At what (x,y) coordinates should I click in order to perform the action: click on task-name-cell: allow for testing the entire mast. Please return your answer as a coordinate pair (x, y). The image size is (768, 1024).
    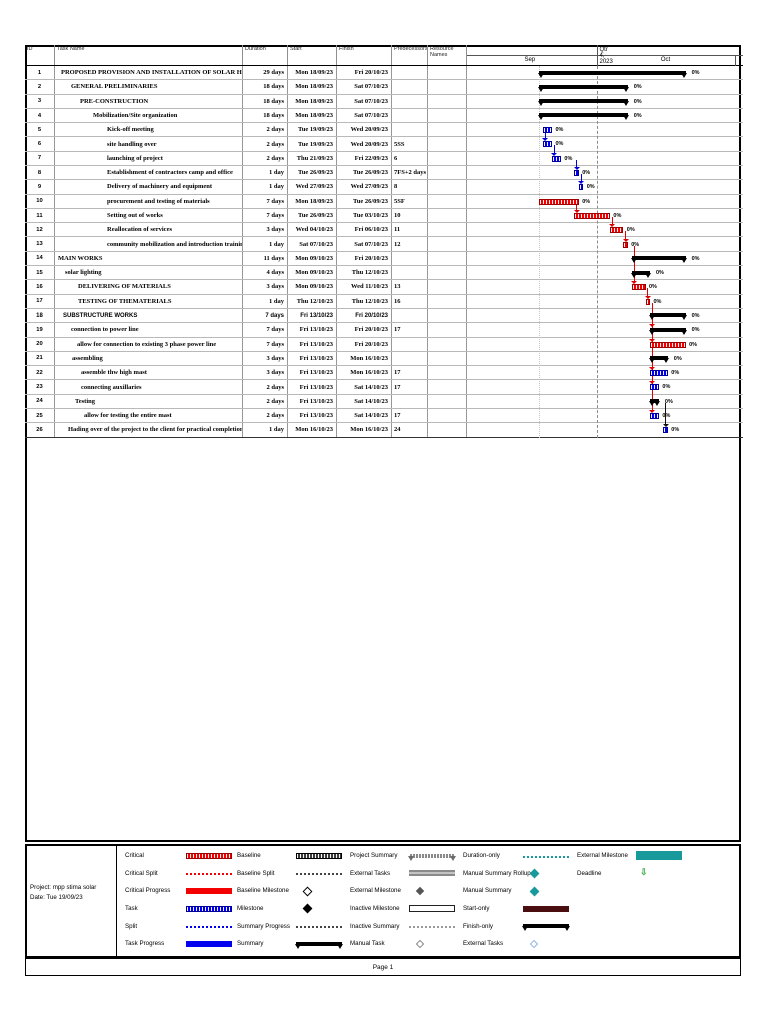
    Looking at the image, I should click on (149, 415).